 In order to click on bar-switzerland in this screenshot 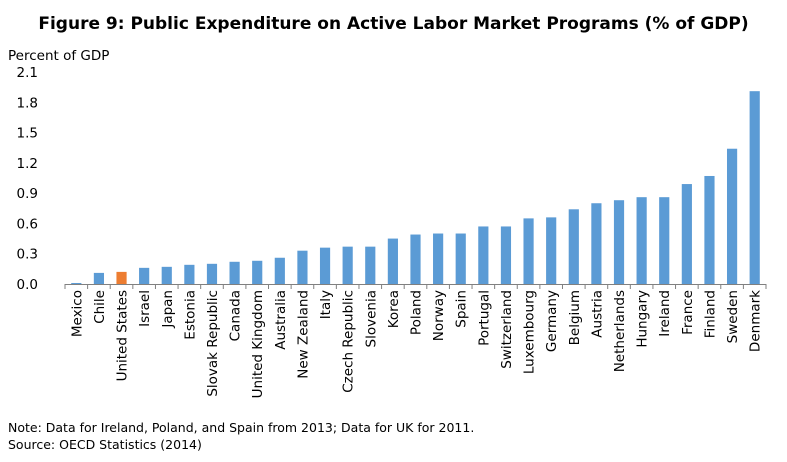, I will do `click(506, 255)`.